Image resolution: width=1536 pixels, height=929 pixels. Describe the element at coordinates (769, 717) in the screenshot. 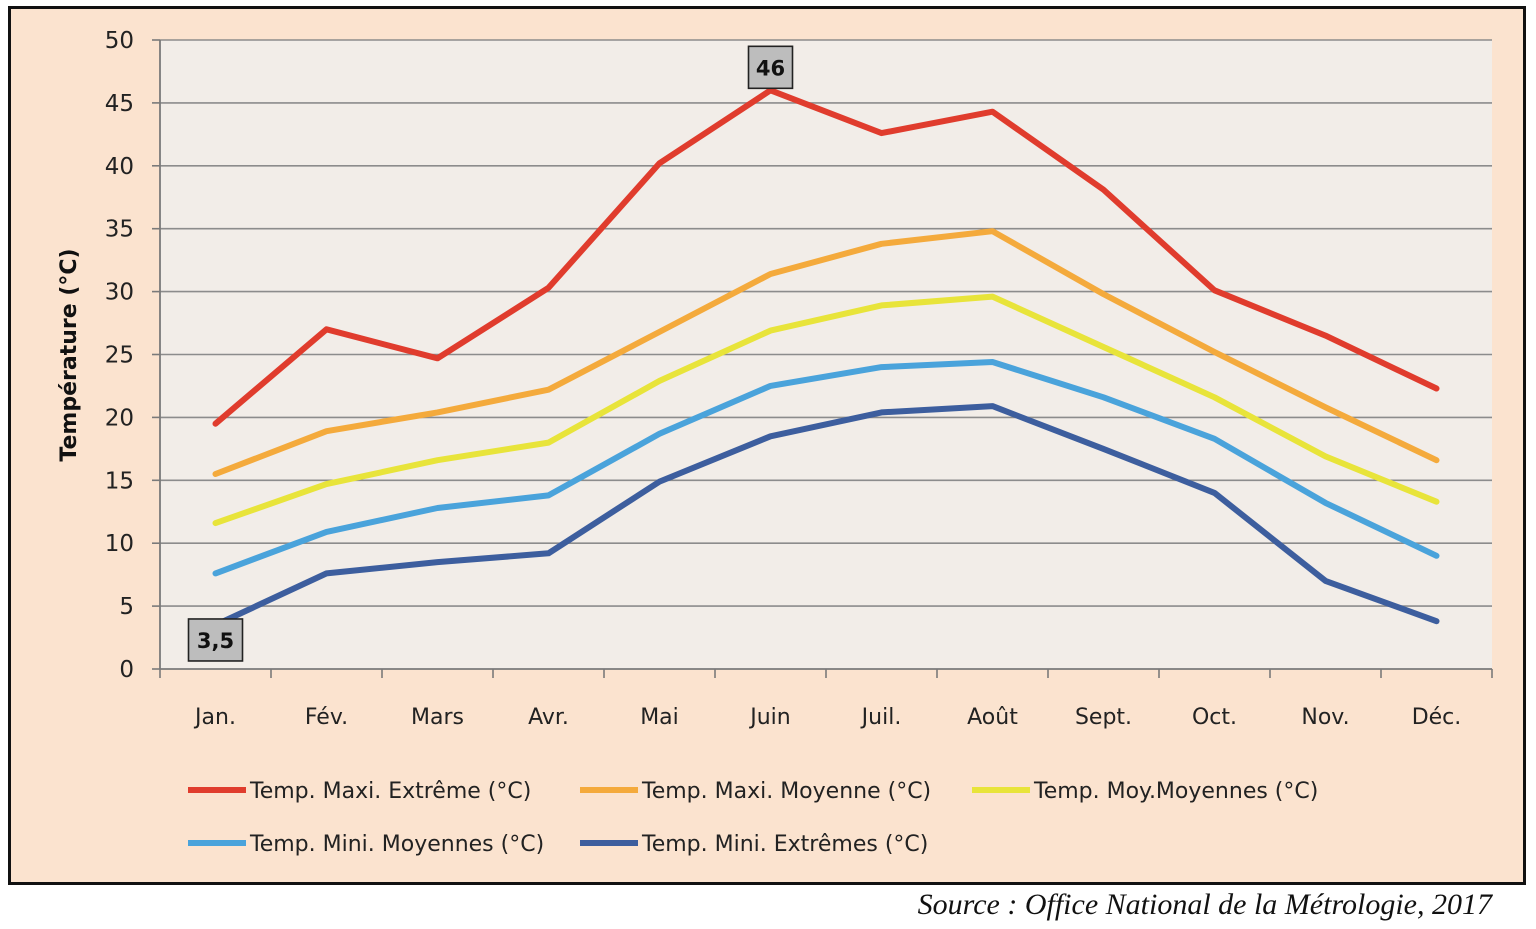

I see `x-tick-label: Juin` at that location.